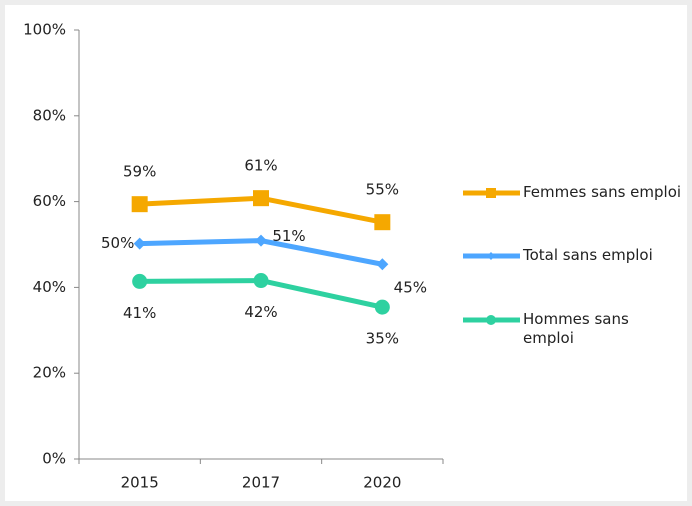 Image resolution: width=692 pixels, height=506 pixels. I want to click on data-label: 45%, so click(410, 288).